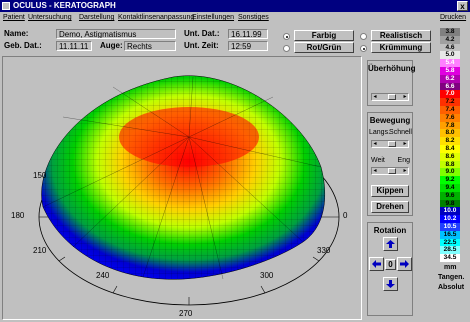  Describe the element at coordinates (392, 68) in the screenshot. I see `ueberhoehung-title: Überhöhung` at that location.